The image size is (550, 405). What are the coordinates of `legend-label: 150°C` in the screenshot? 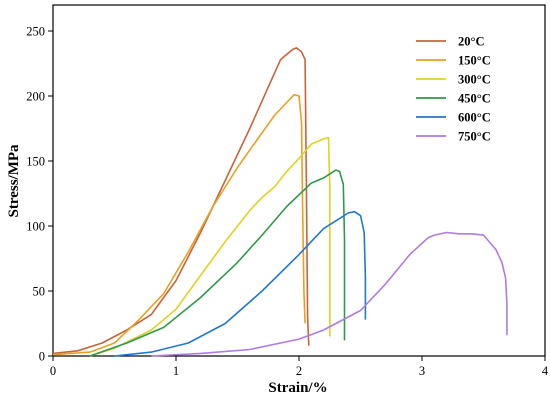 It's located at (474, 61).